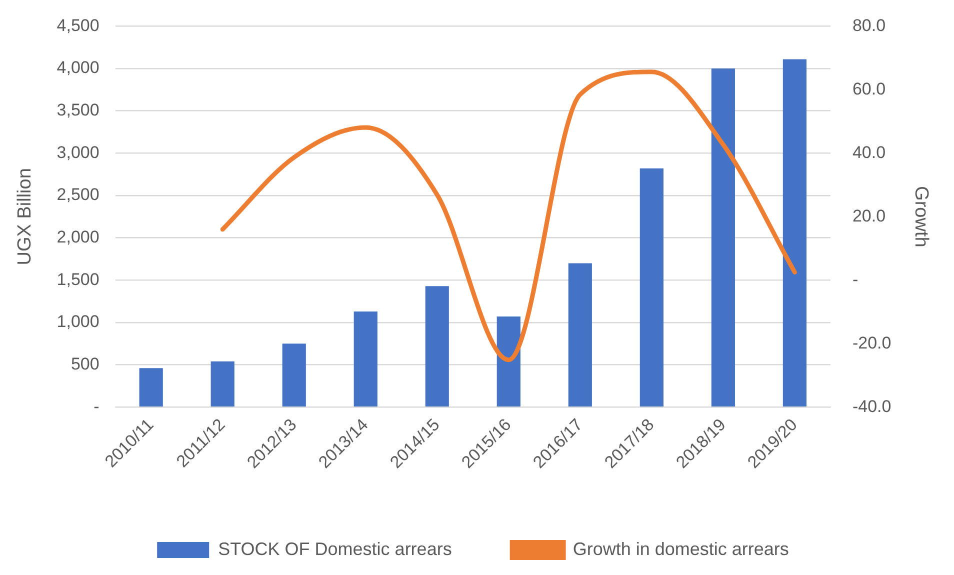  What do you see at coordinates (855, 279) in the screenshot?
I see `y2-tick-label: -` at bounding box center [855, 279].